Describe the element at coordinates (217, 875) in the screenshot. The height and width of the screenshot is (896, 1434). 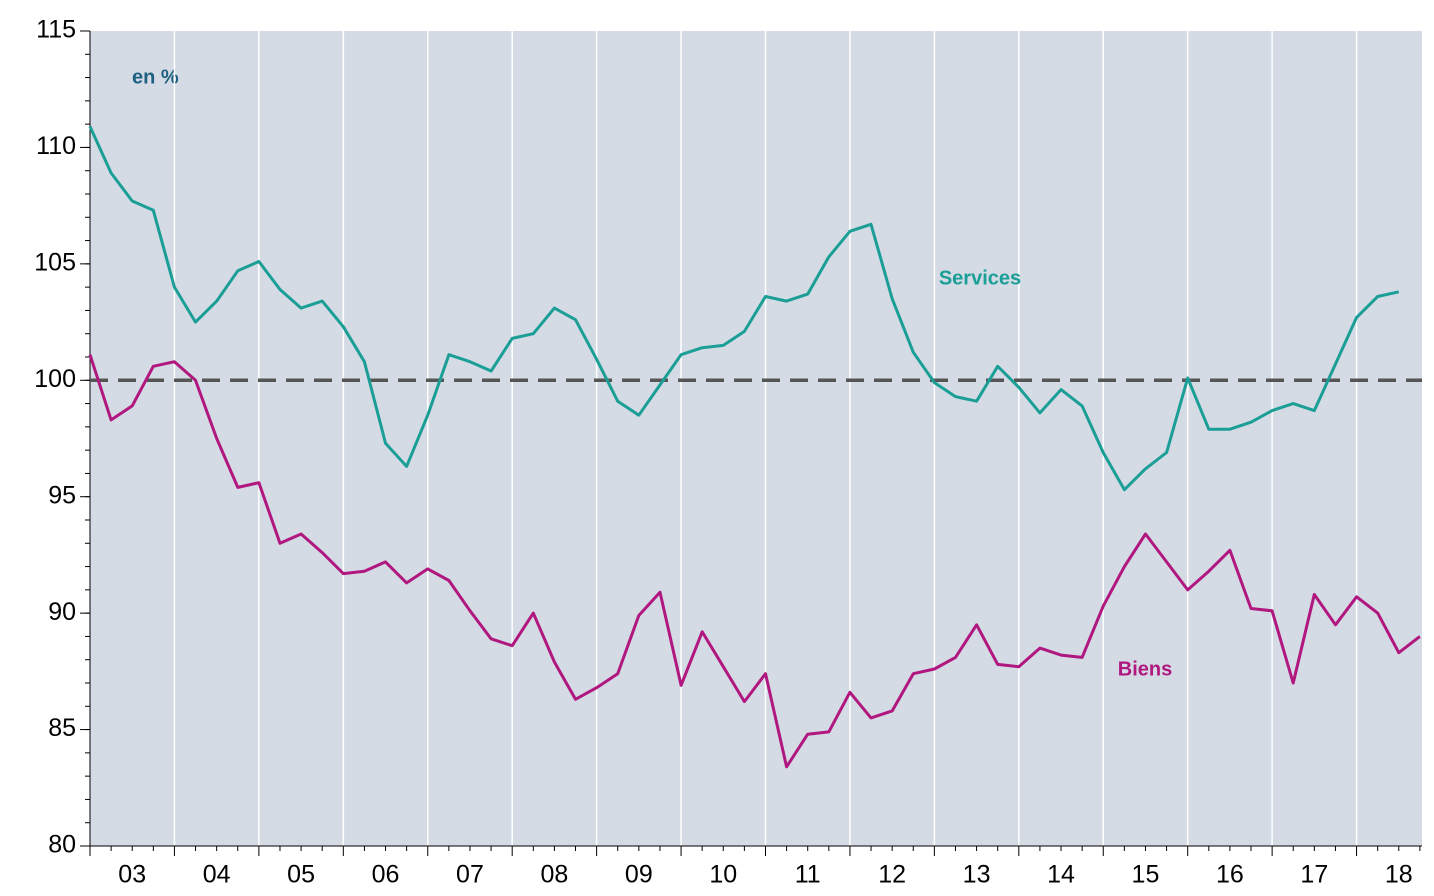
I see `x-tick-label: 04` at that location.